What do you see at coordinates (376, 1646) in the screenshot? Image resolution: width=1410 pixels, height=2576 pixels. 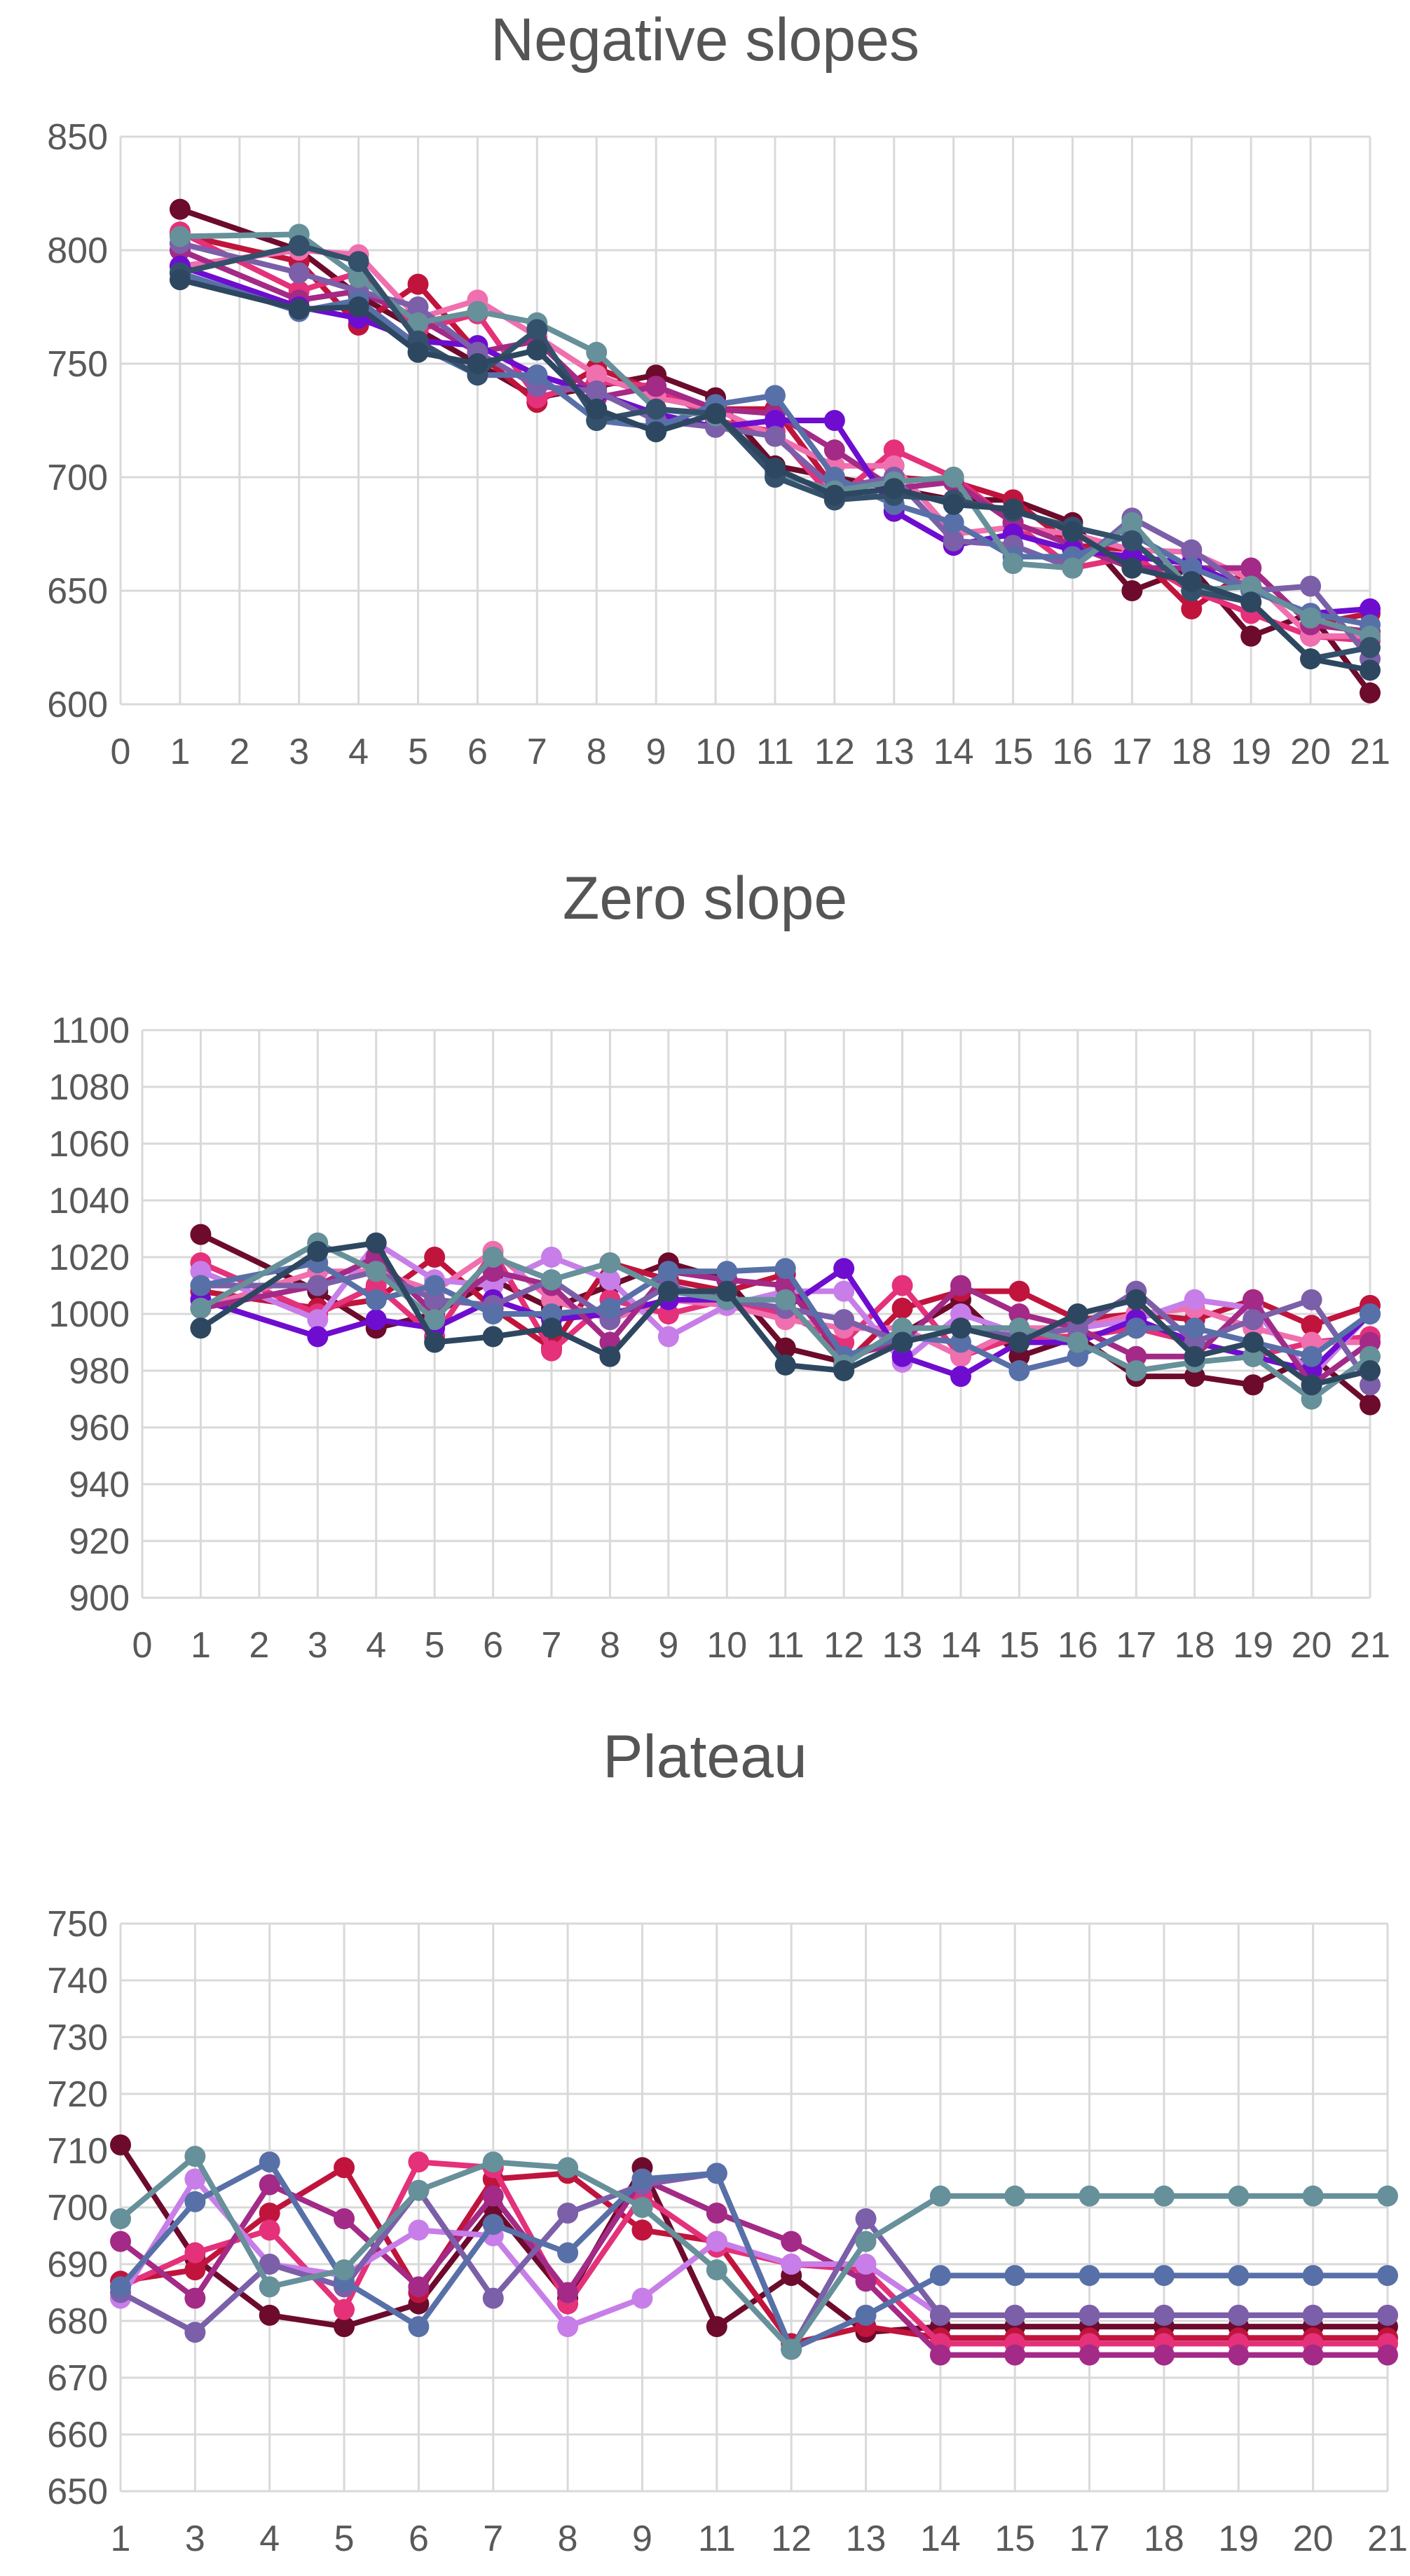 I see `x-tick-label: 4` at bounding box center [376, 1646].